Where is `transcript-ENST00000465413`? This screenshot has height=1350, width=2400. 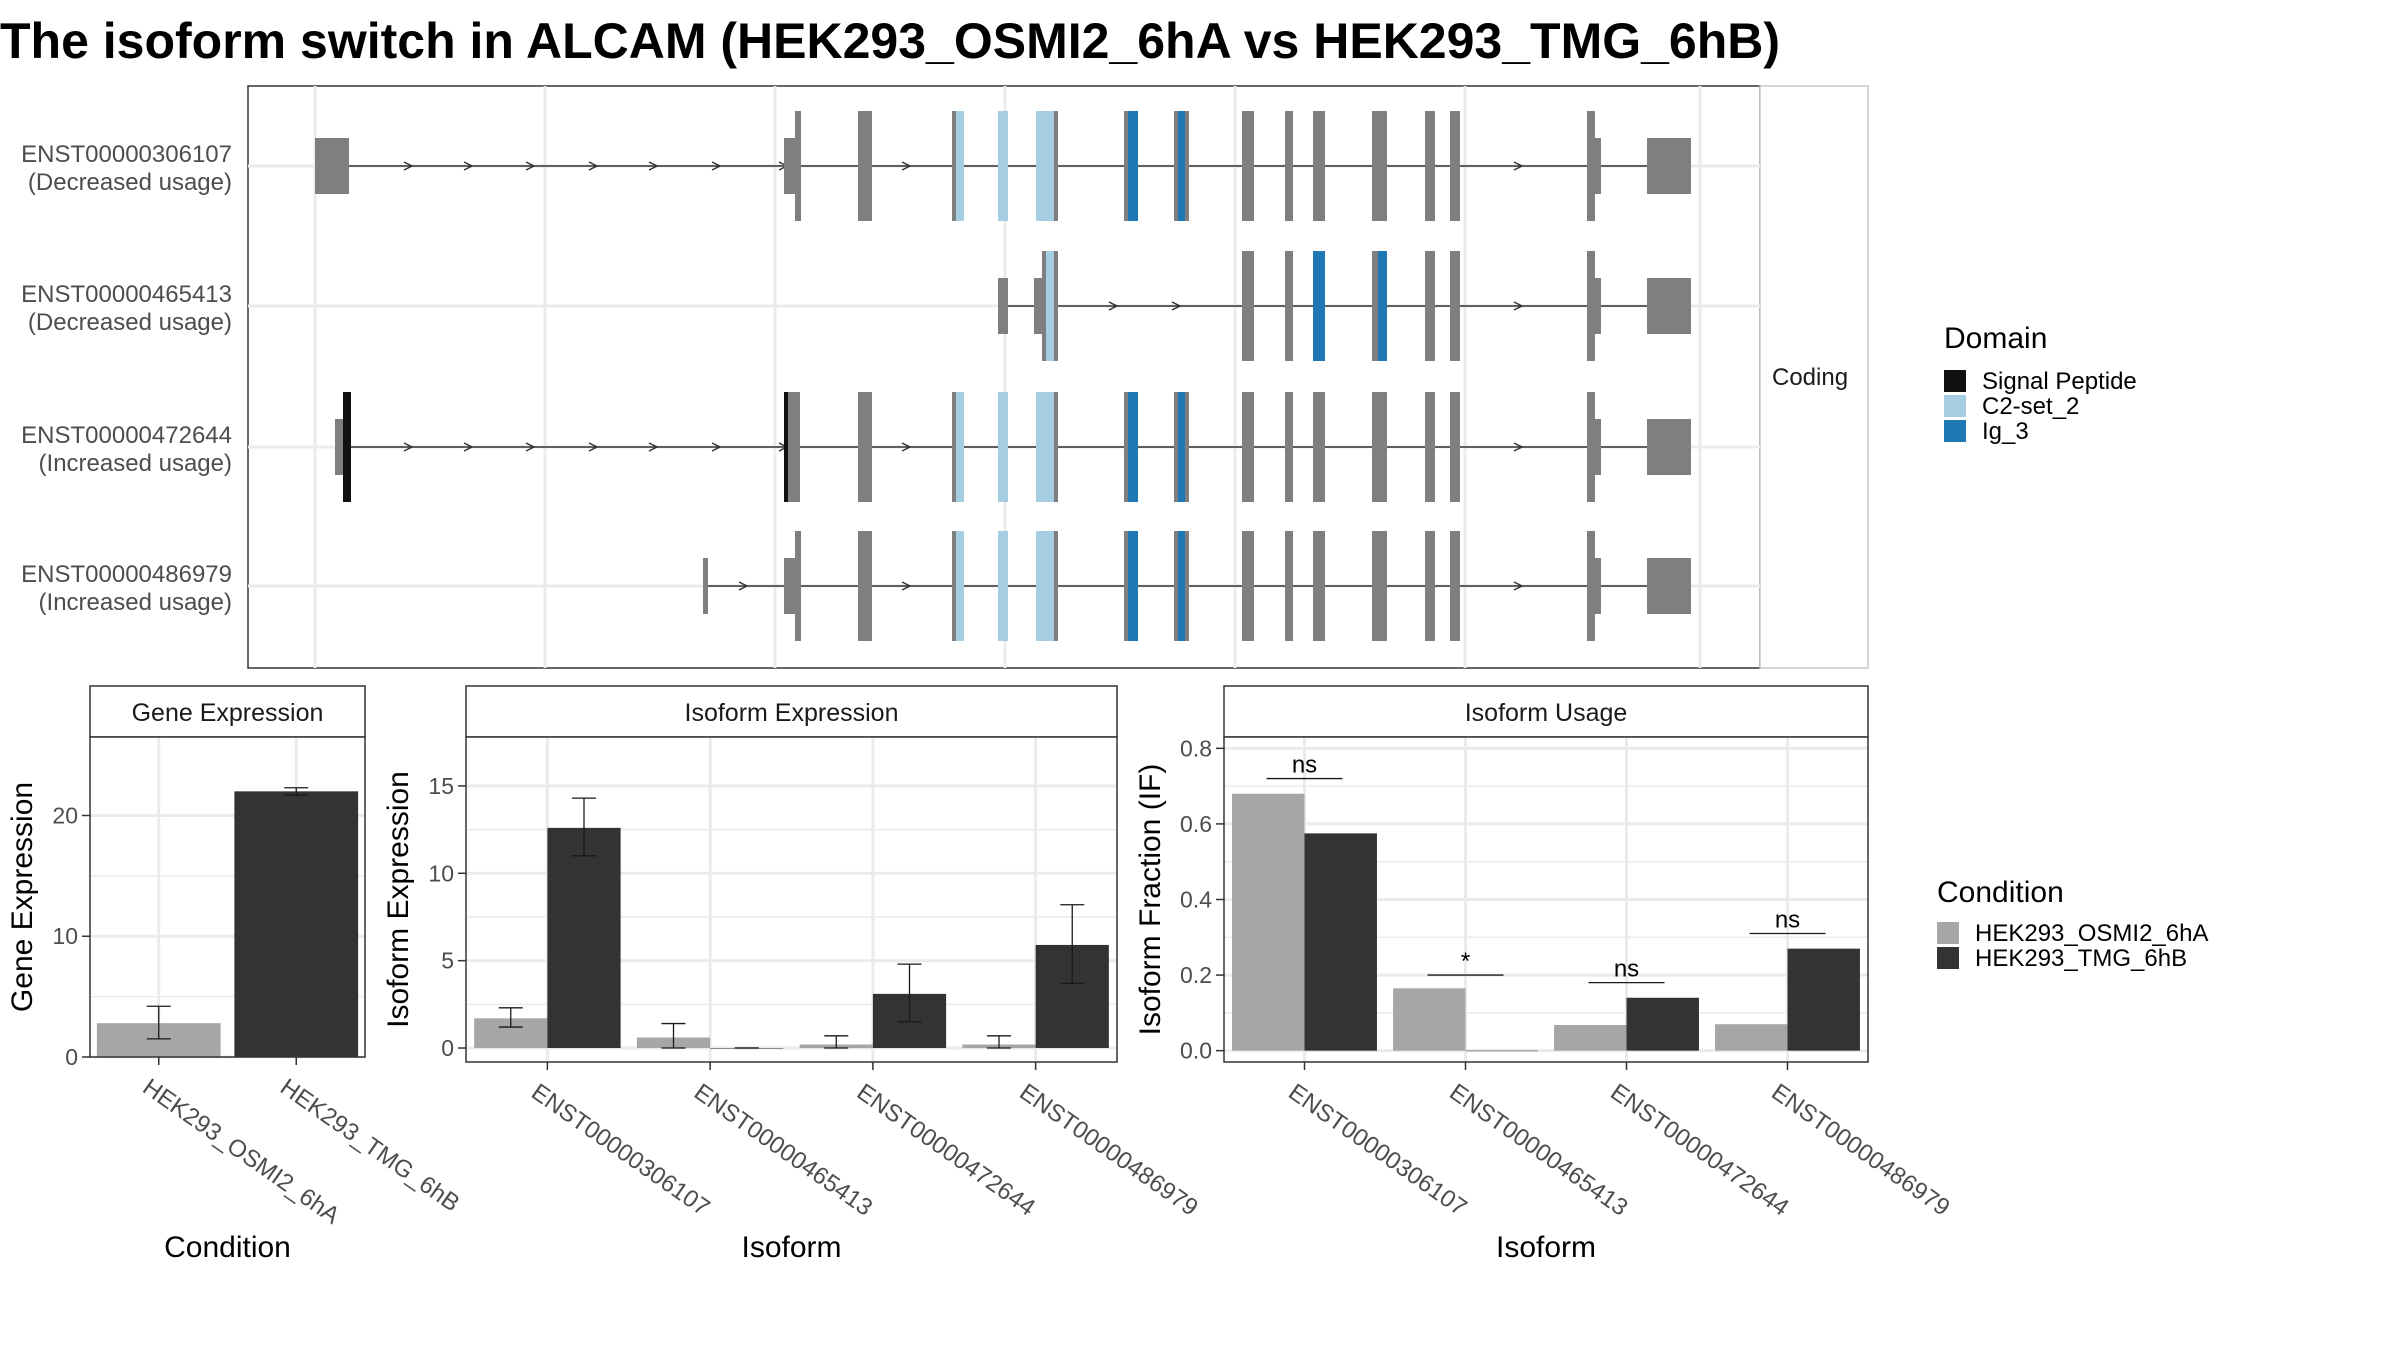
transcript-ENST00000465413 is located at coordinates (1344, 306).